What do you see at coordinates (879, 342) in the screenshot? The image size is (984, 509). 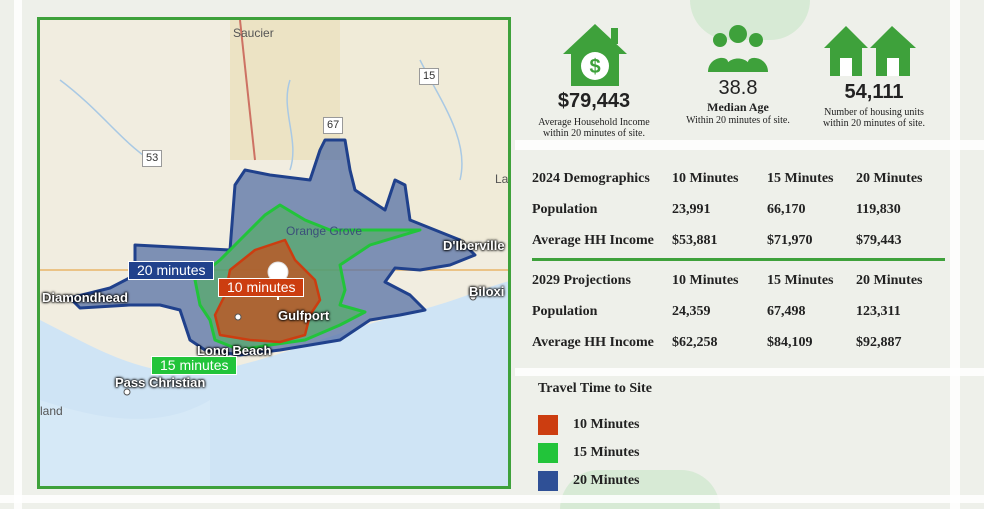 I see `table-cell: $92,887` at bounding box center [879, 342].